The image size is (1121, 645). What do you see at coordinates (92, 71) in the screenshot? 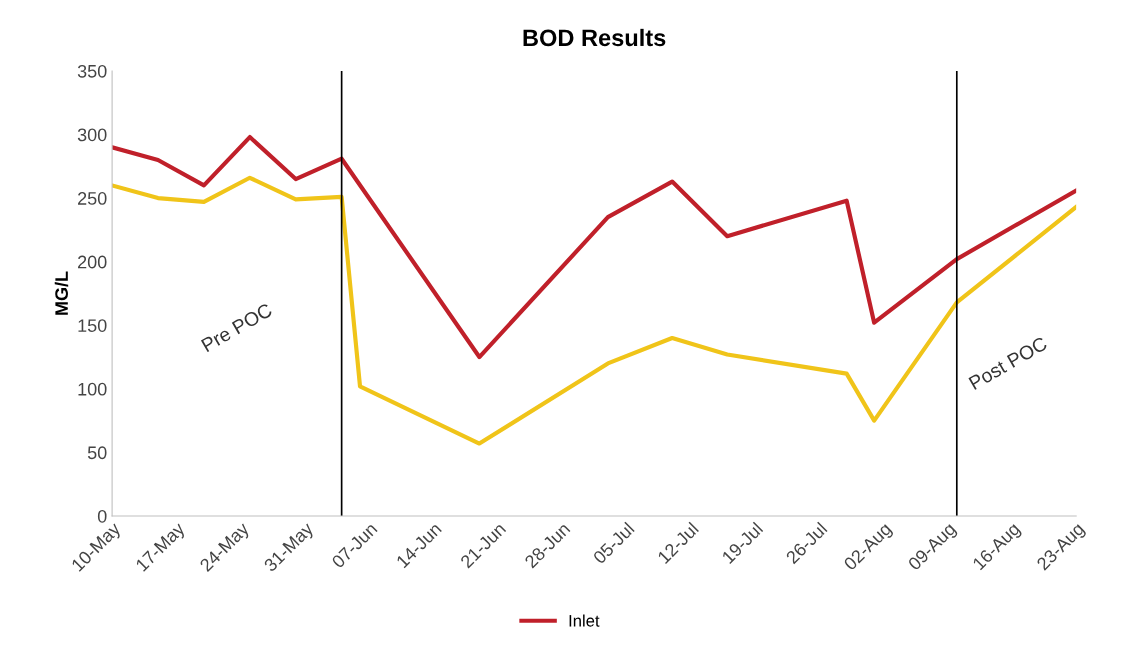
I see `y-tick-label: 350` at bounding box center [92, 71].